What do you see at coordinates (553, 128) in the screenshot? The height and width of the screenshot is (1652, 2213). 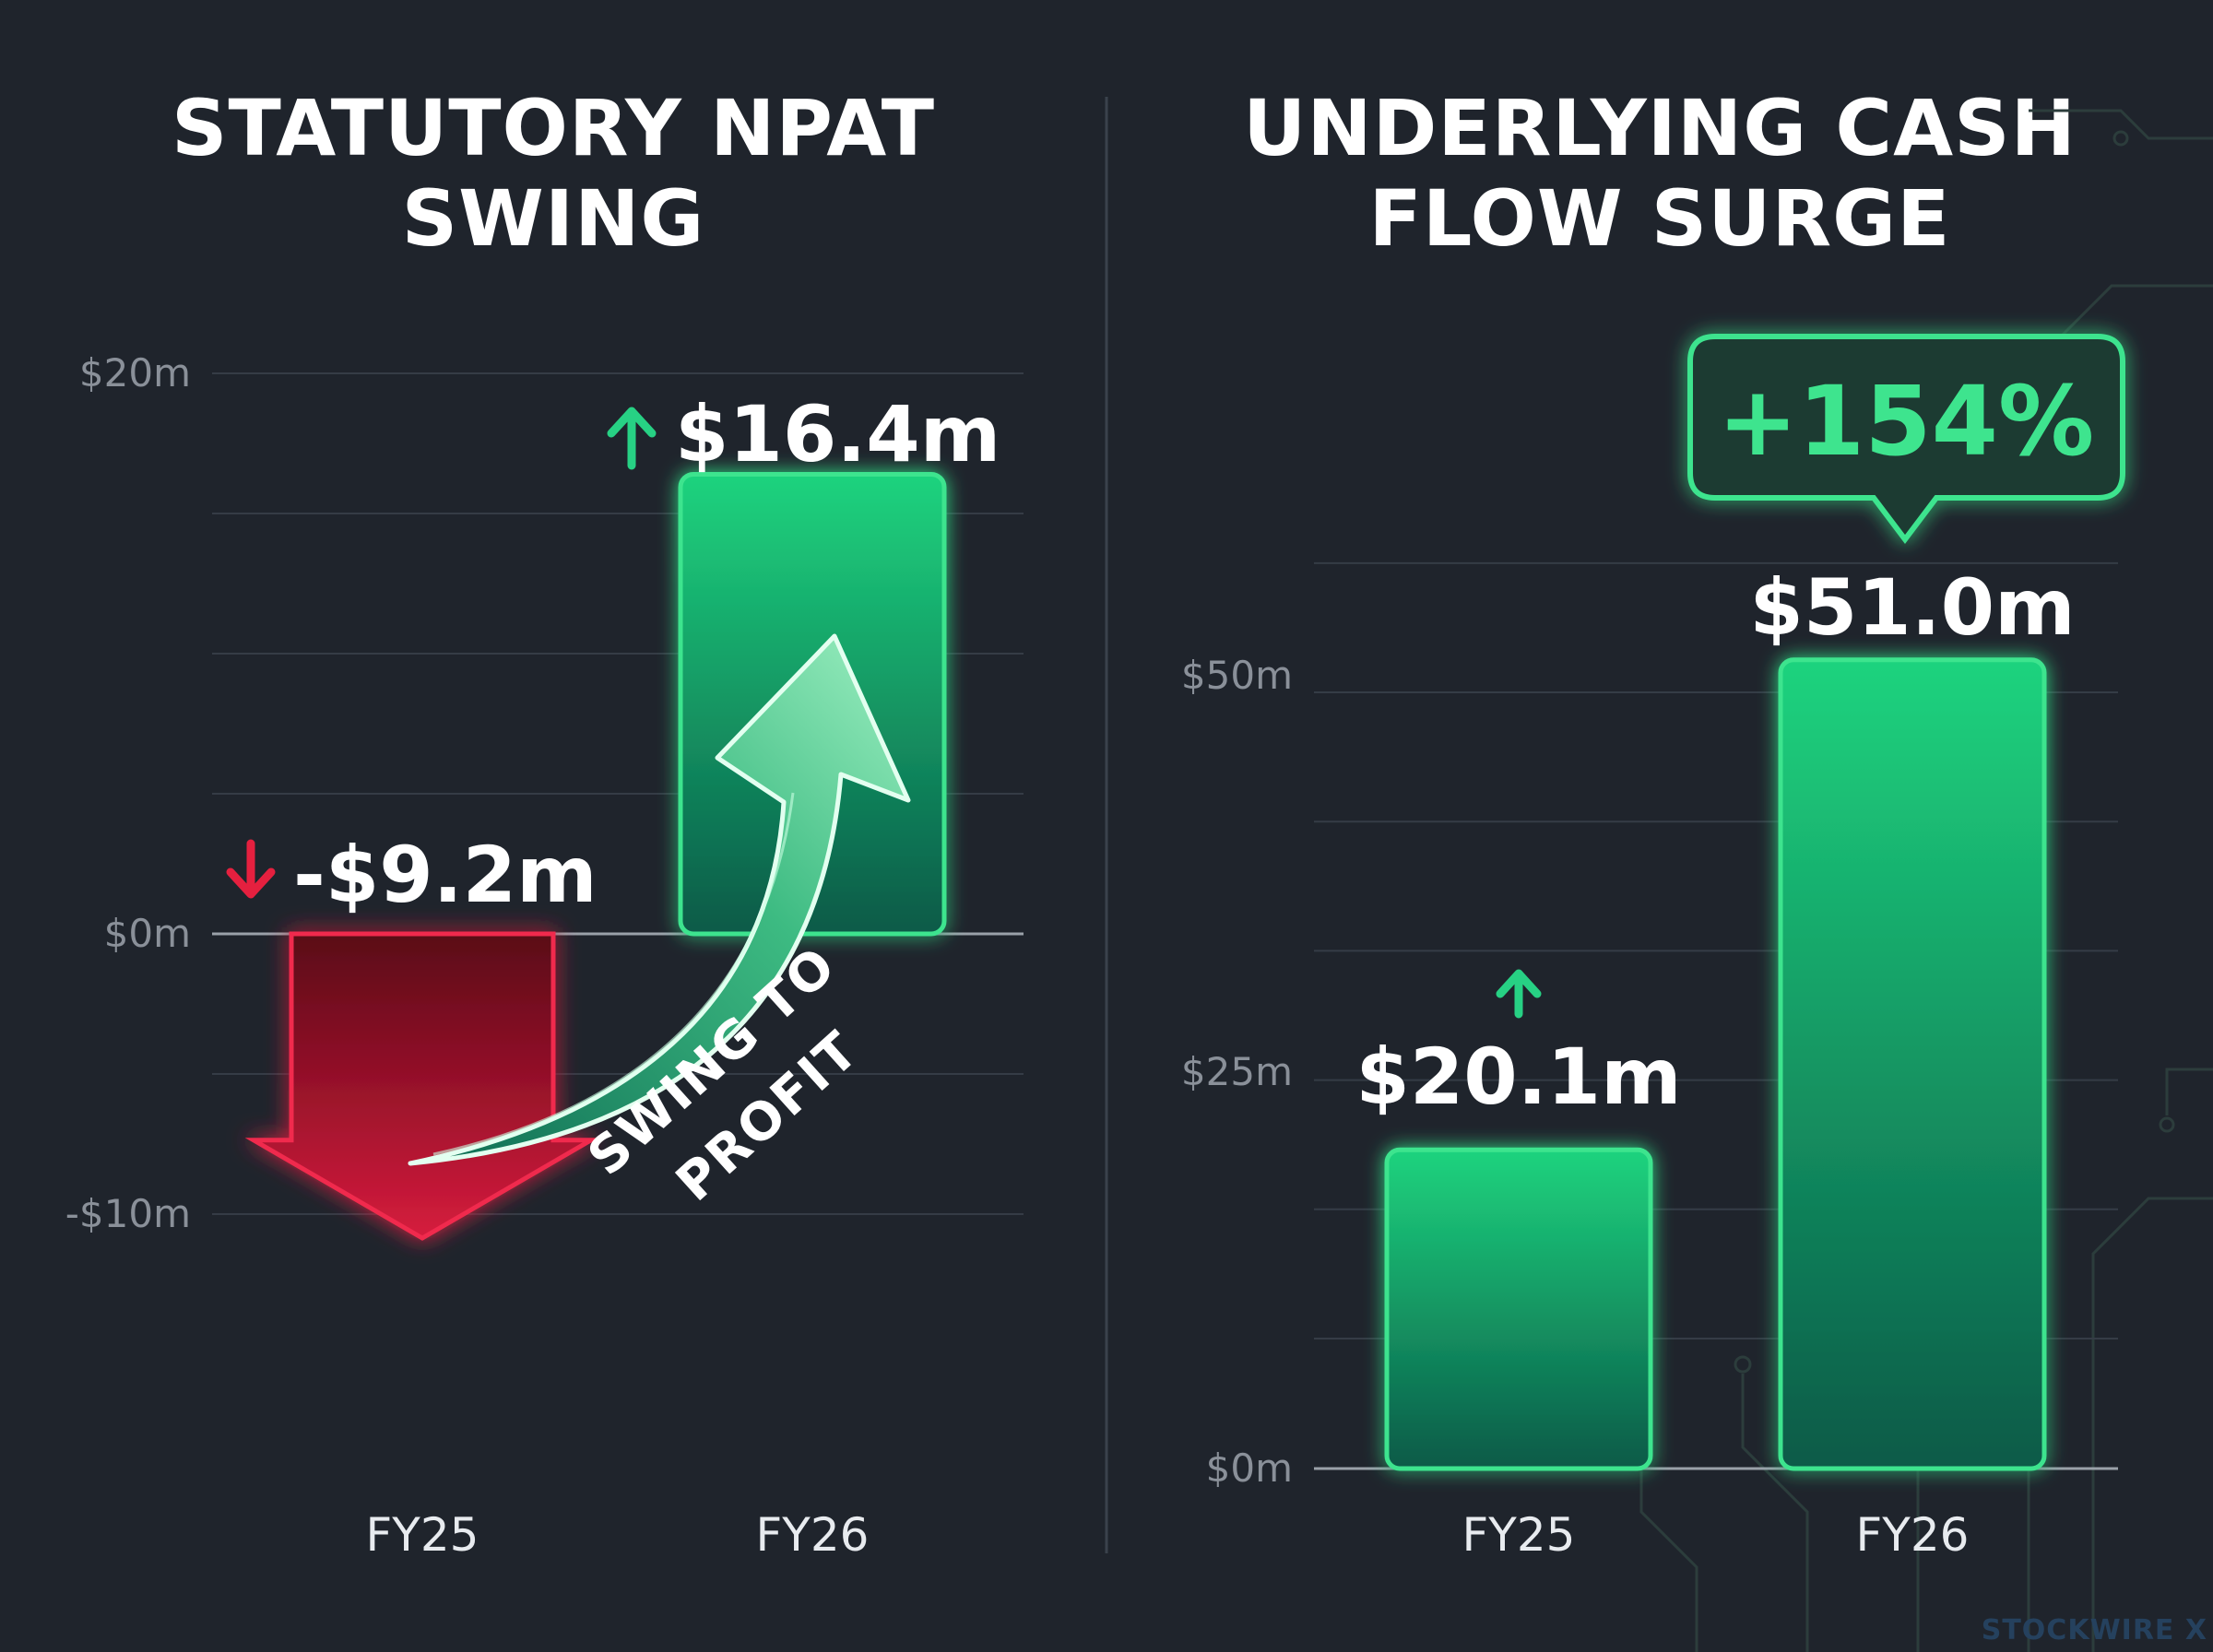 I see `npat-title-line-1: STATUTORY NPAT` at bounding box center [553, 128].